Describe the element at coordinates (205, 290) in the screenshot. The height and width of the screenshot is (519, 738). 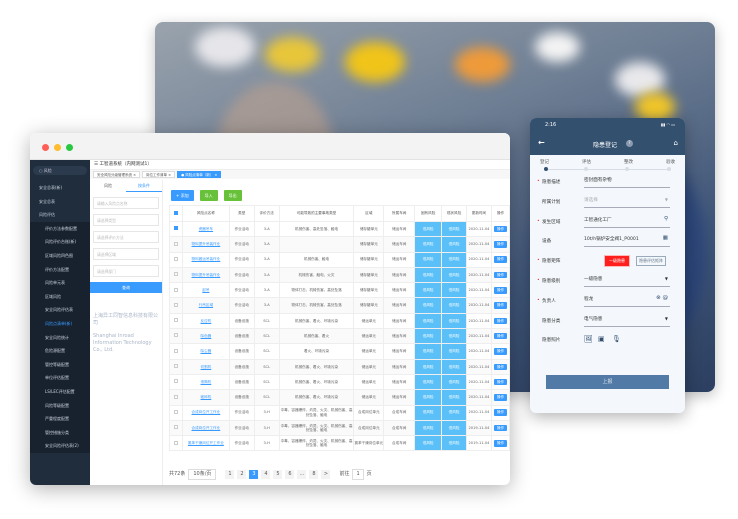
I see `risk-point-link: 起吊` at that location.